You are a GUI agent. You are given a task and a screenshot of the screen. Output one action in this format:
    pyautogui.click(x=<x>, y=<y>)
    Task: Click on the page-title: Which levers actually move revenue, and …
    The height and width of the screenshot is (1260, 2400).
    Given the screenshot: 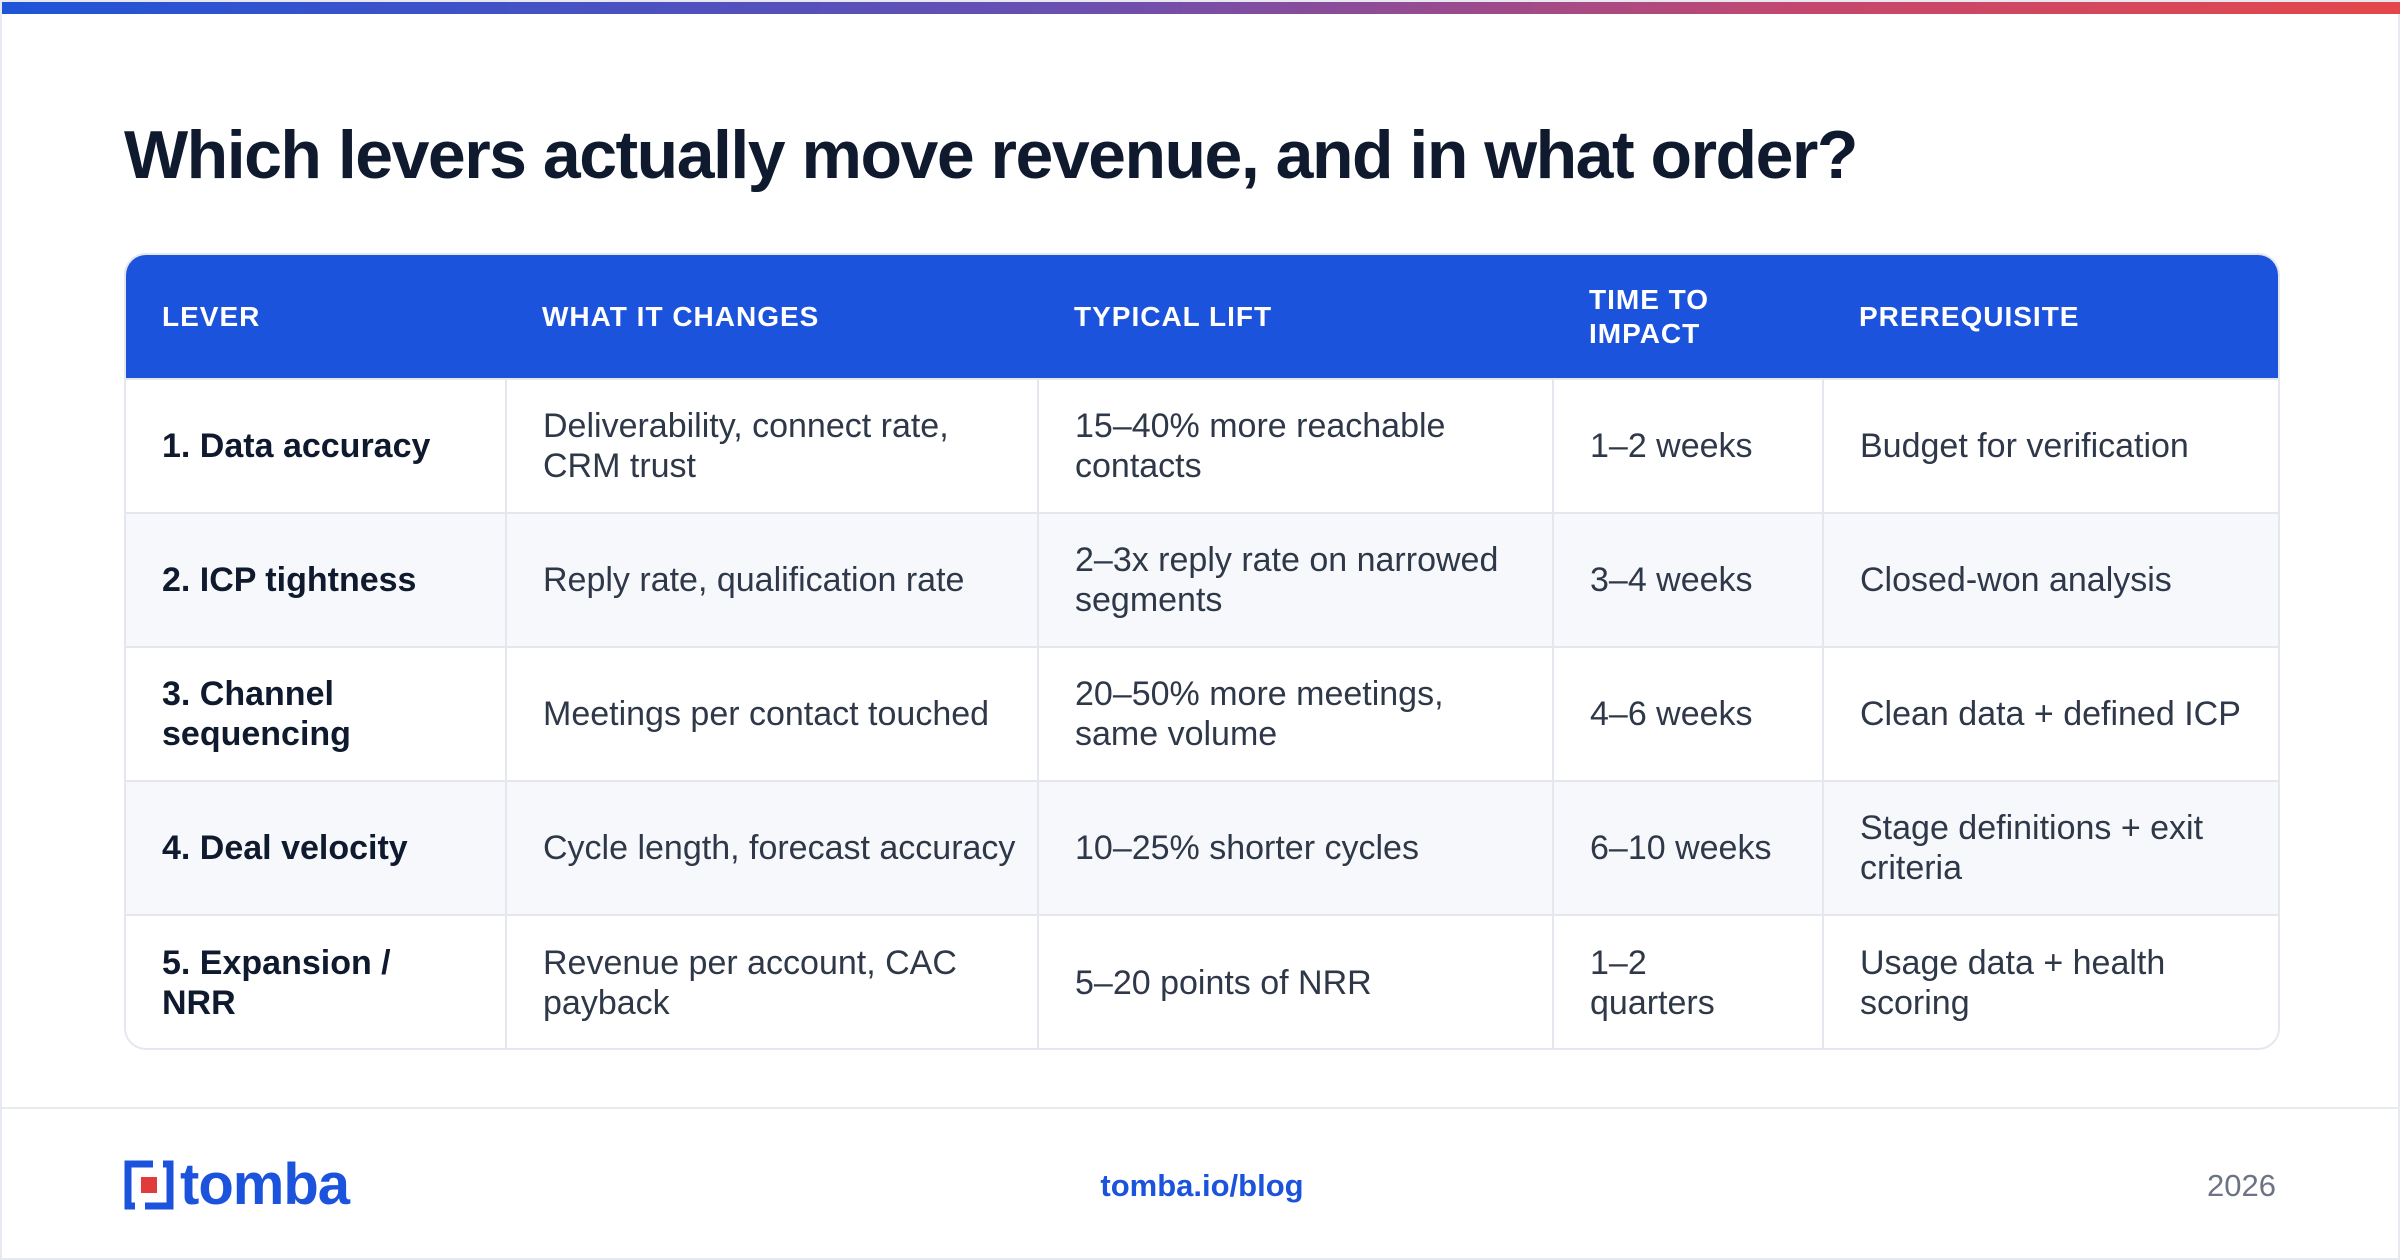 What is the action you would take?
    pyautogui.click(x=991, y=155)
    